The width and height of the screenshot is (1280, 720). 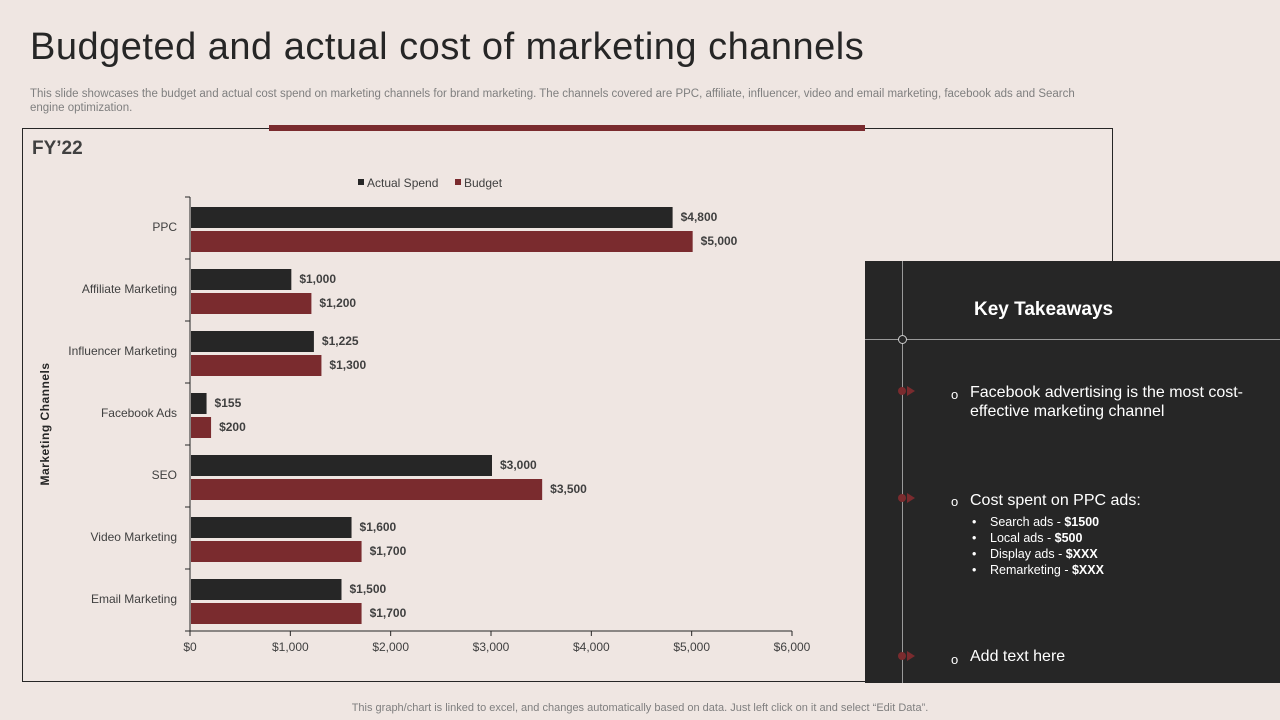 What do you see at coordinates (1018, 656) in the screenshot?
I see `takeaway-point-3: Add text here` at bounding box center [1018, 656].